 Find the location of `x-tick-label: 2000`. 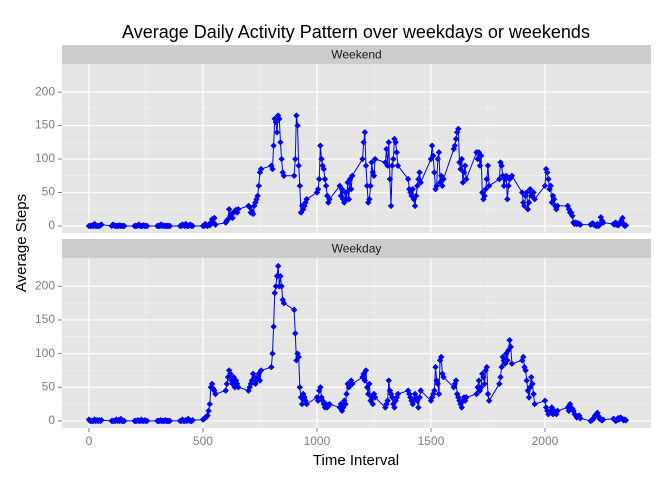

x-tick-label: 2000 is located at coordinates (545, 441).